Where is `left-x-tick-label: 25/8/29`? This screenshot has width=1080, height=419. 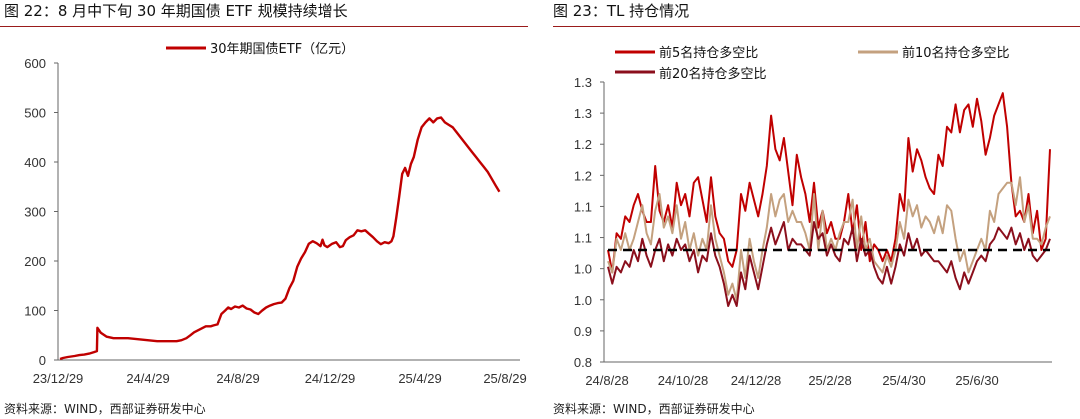
left-x-tick-label: 25/8/29 is located at coordinates (504, 378).